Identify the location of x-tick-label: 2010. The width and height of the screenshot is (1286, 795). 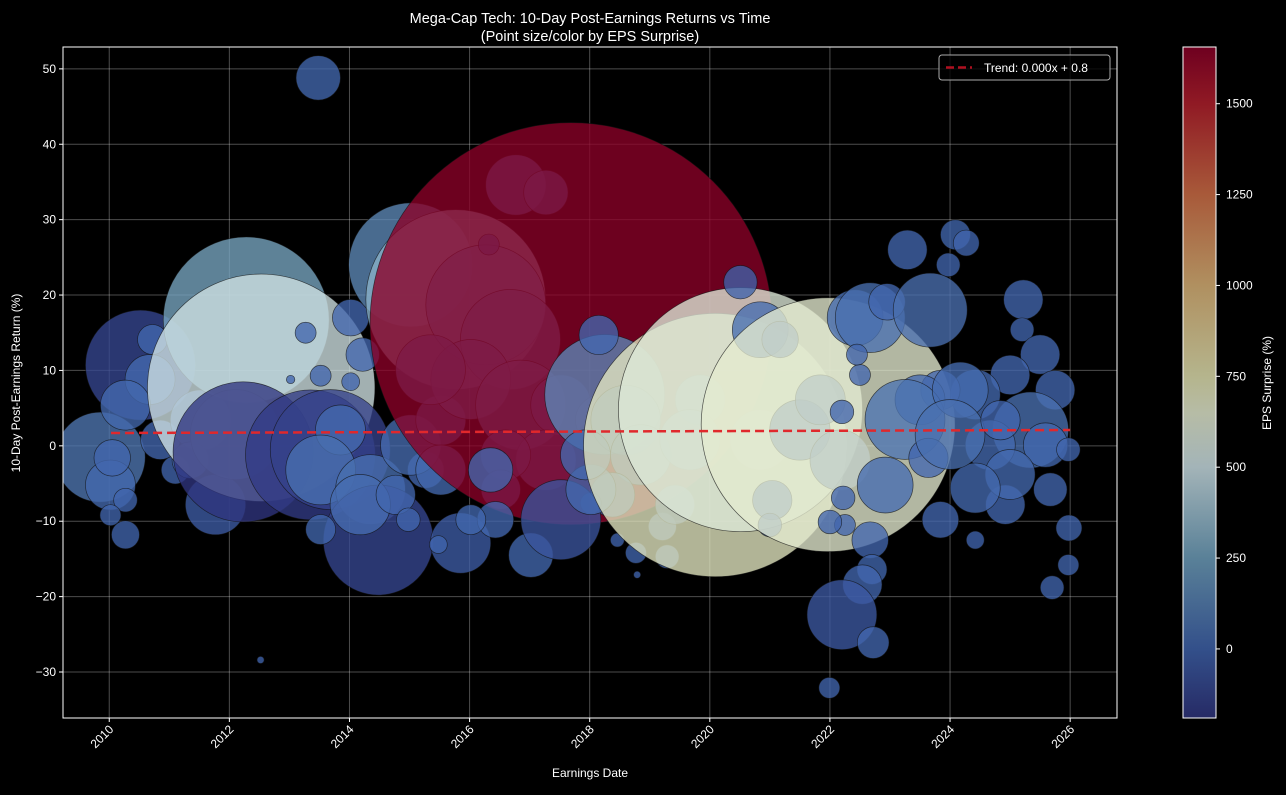
(102, 736).